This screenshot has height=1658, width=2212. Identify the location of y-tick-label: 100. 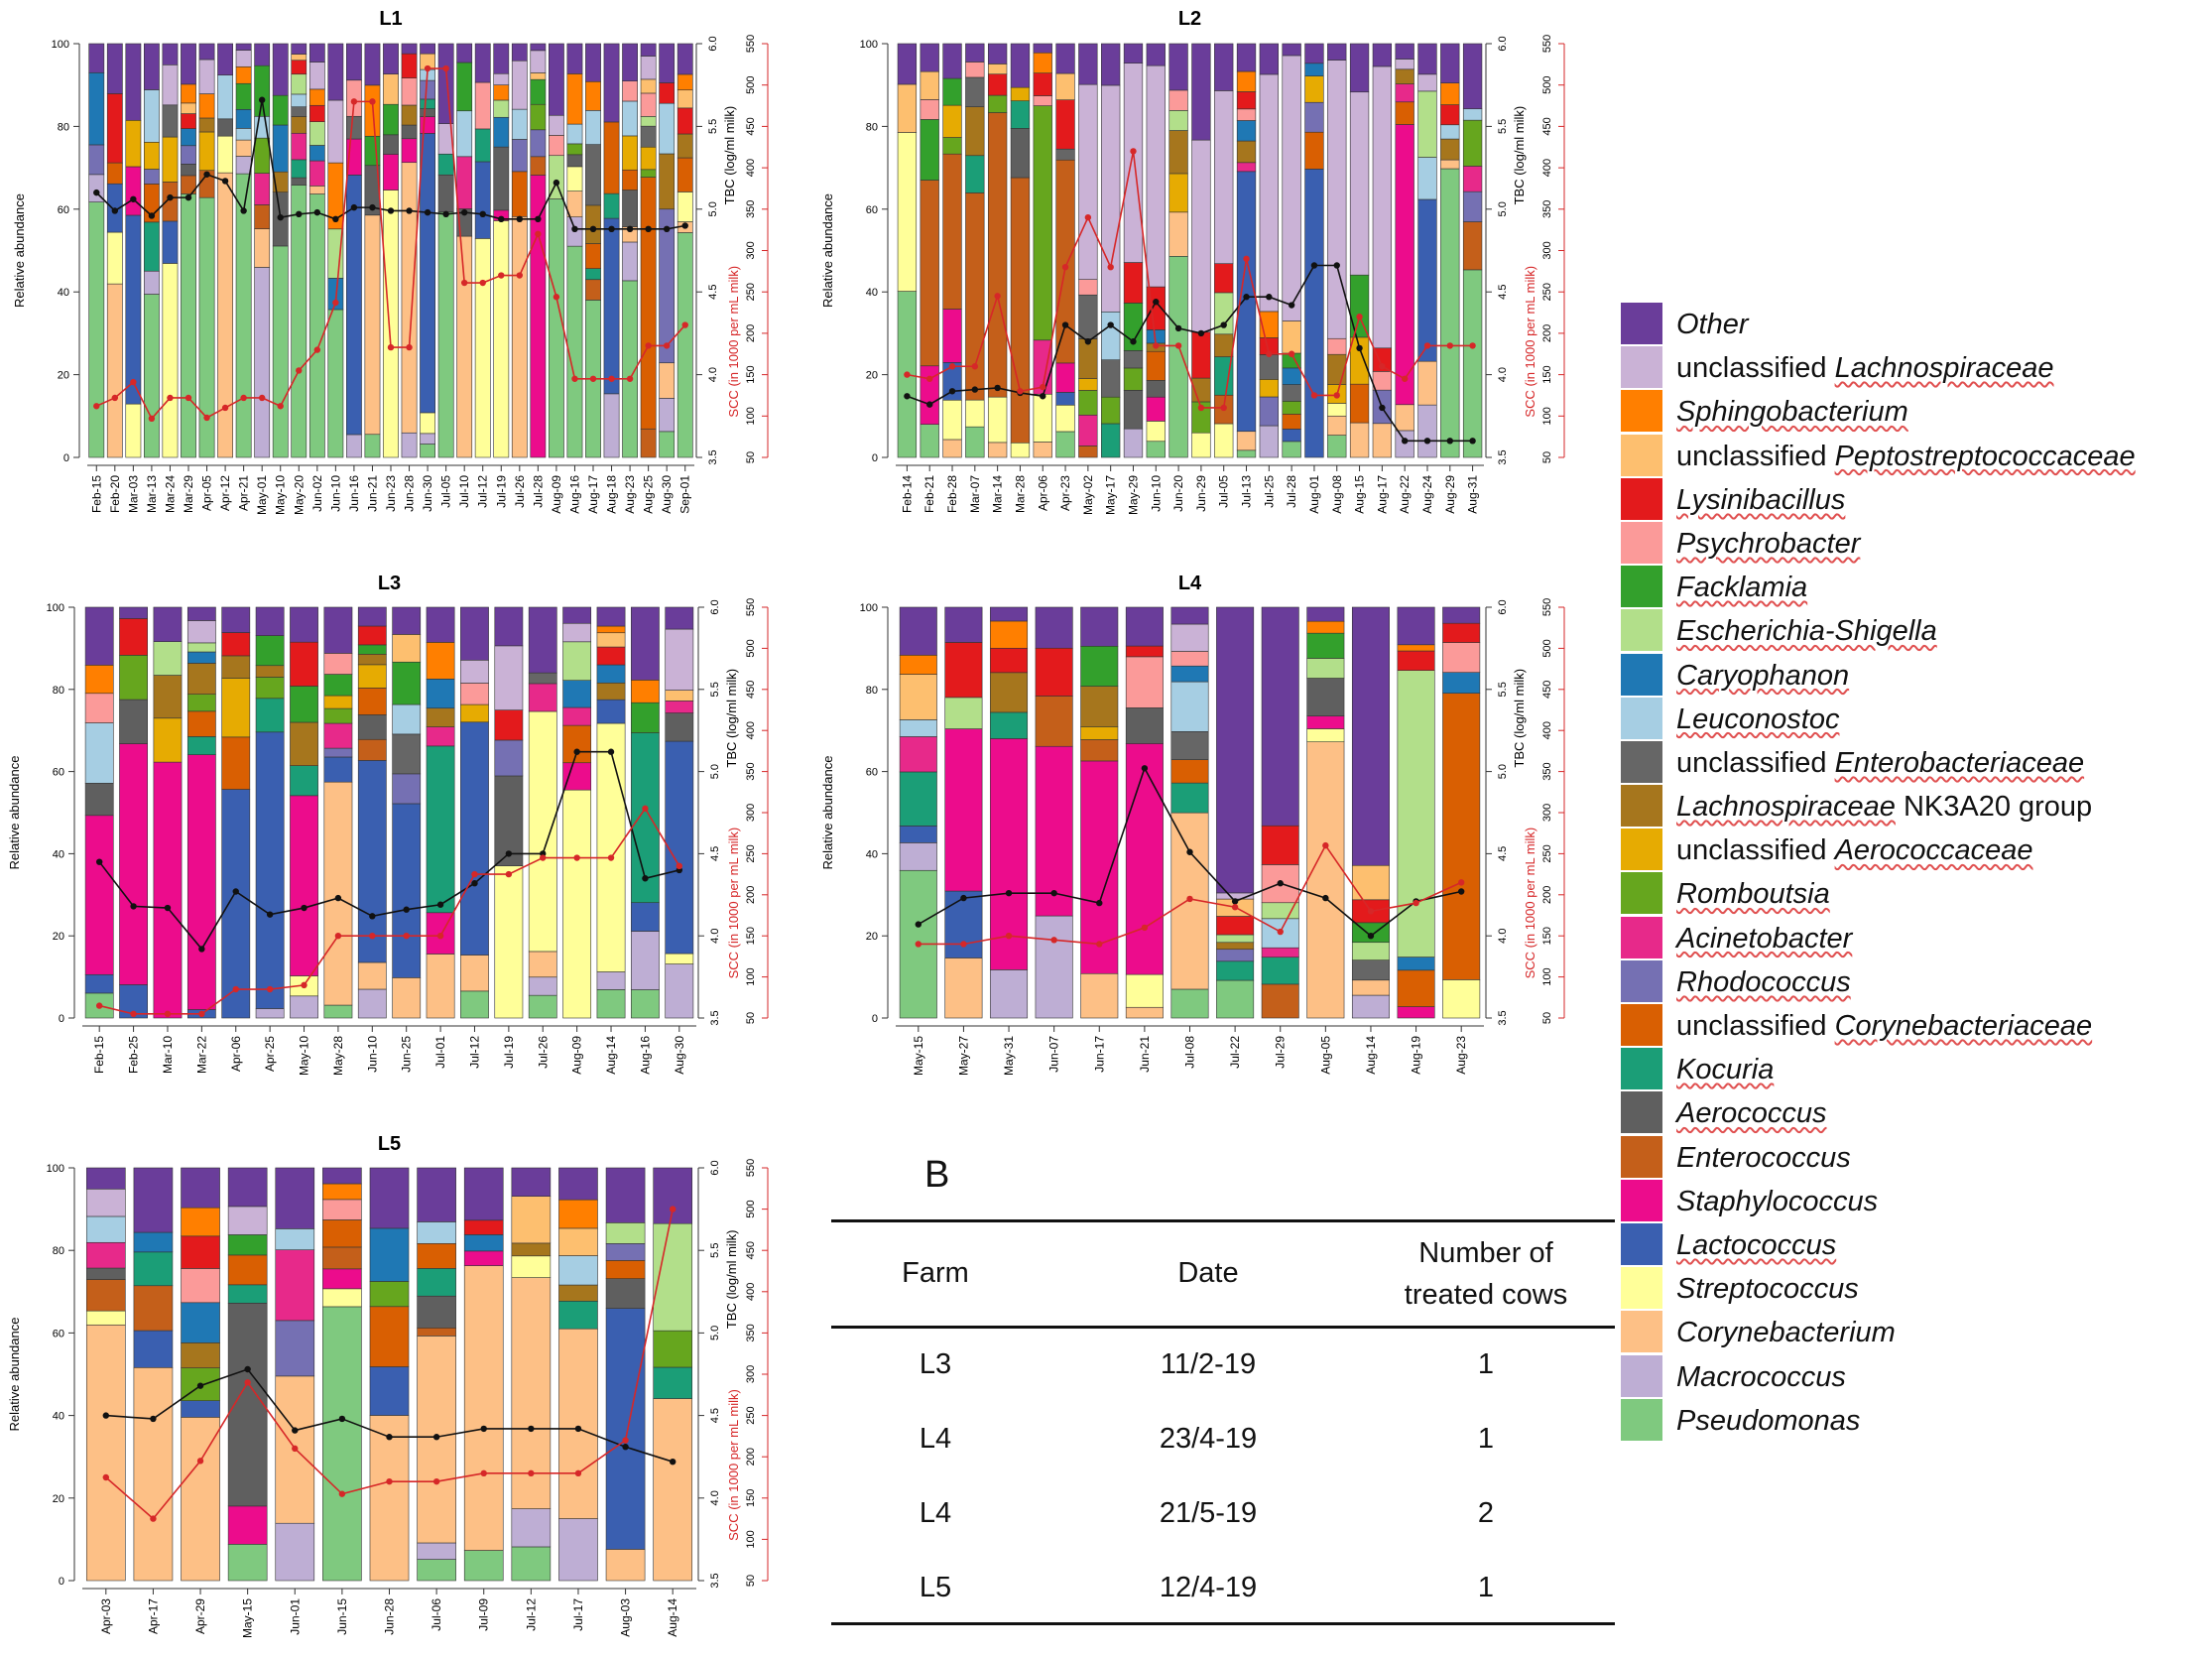
(55, 608).